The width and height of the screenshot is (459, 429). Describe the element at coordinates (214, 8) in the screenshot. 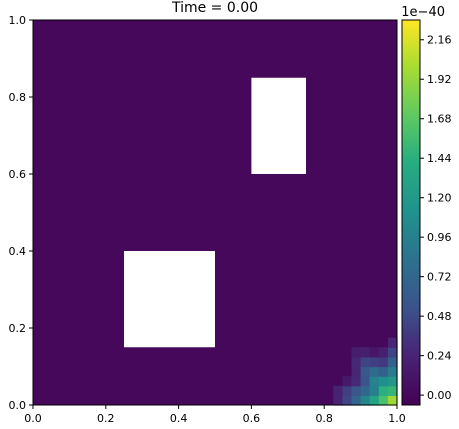

I see `chart-title: Time = 0.00` at that location.